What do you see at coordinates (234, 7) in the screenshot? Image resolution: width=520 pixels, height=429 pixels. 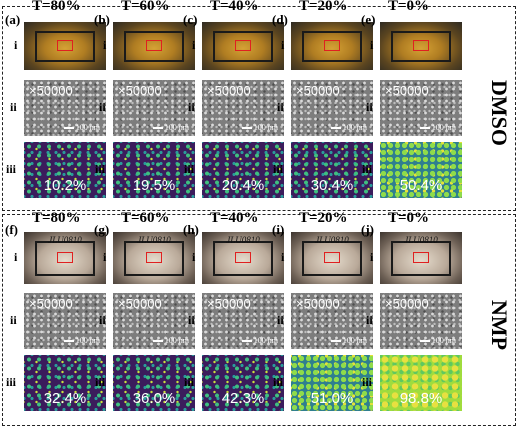 I see `temperature-title: T=40%` at bounding box center [234, 7].